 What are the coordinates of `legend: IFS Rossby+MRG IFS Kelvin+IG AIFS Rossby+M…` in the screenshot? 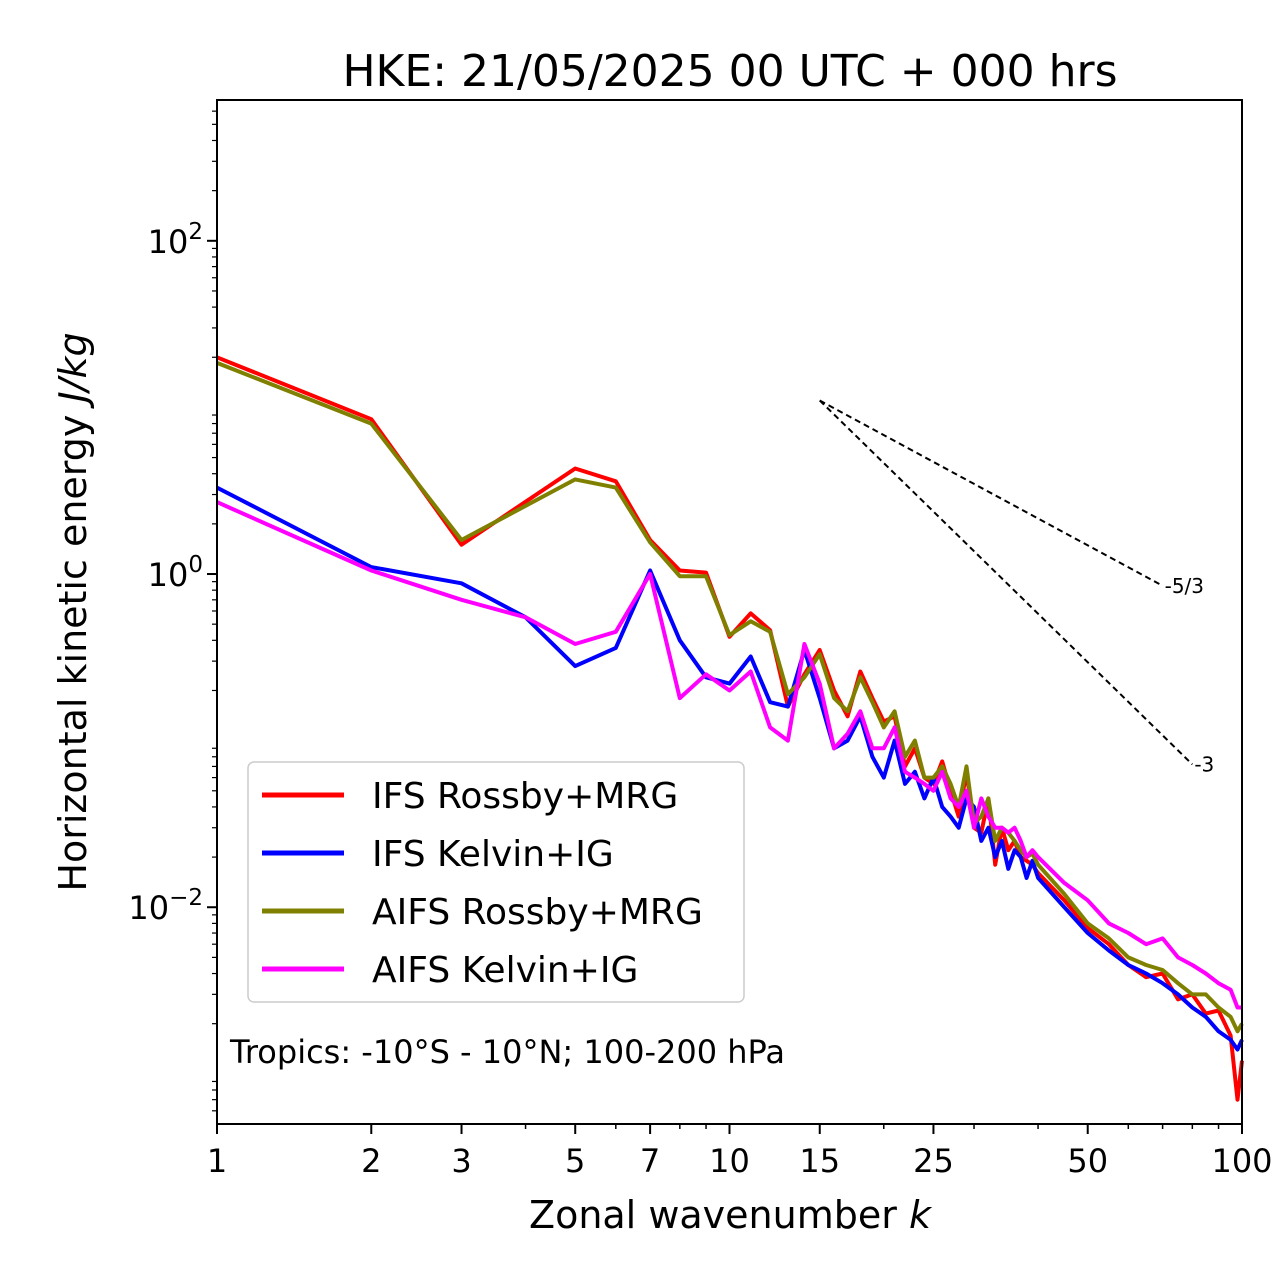 It's located at (496, 882).